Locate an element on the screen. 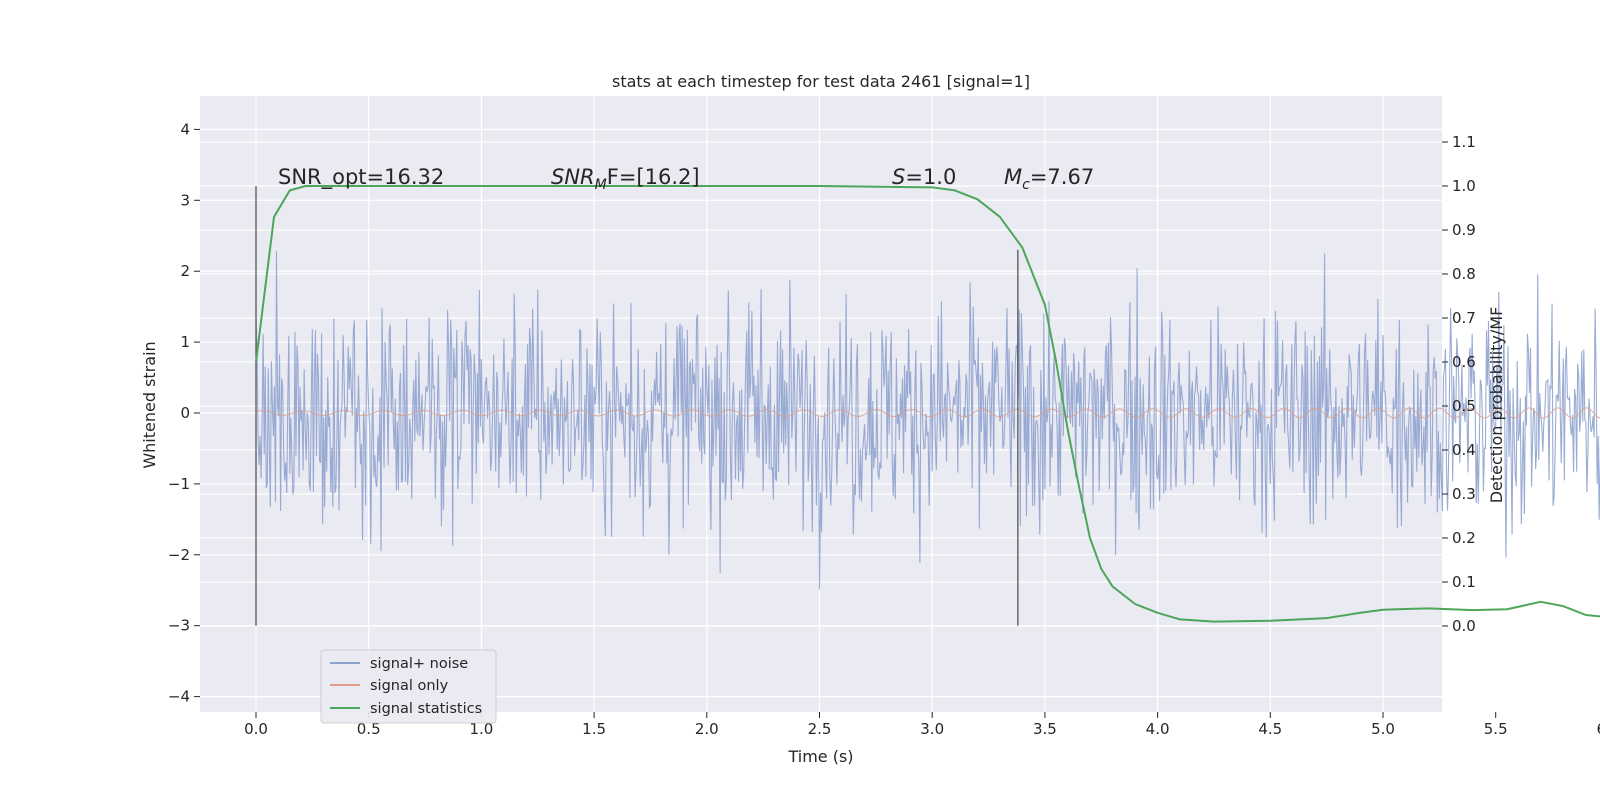 This screenshot has width=1600, height=800. signal-only-line is located at coordinates (927, 413).